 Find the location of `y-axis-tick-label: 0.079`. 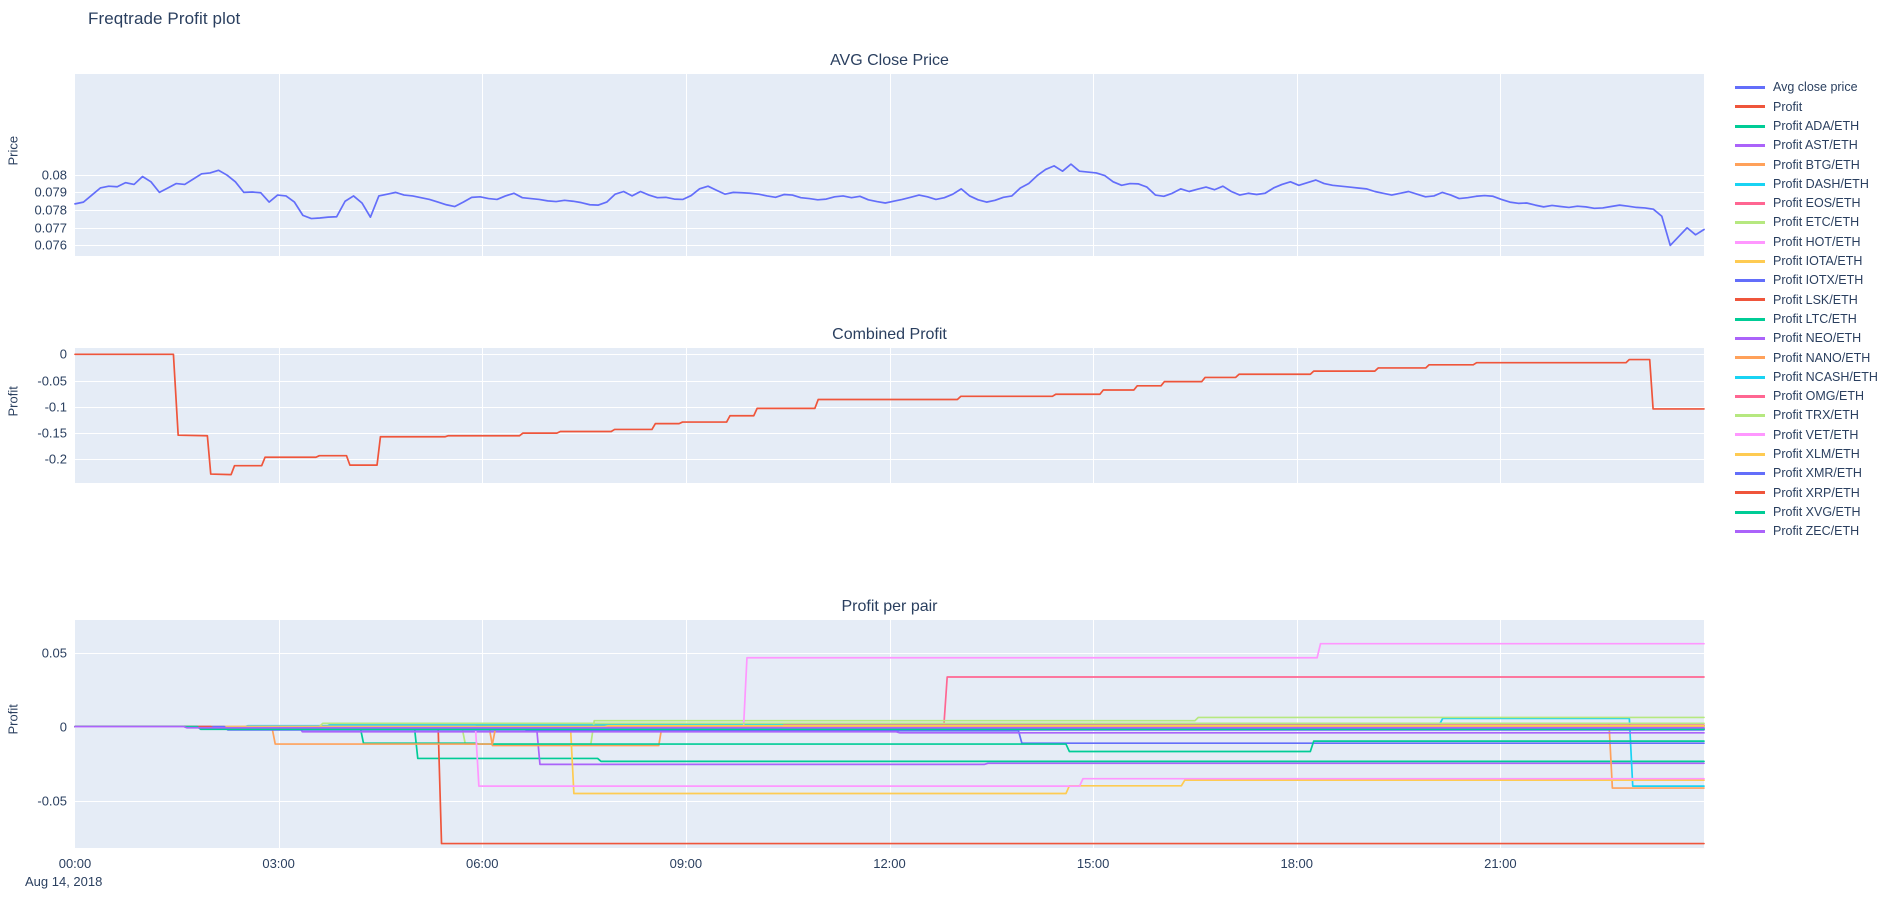

y-axis-tick-label: 0.079 is located at coordinates (50, 192).